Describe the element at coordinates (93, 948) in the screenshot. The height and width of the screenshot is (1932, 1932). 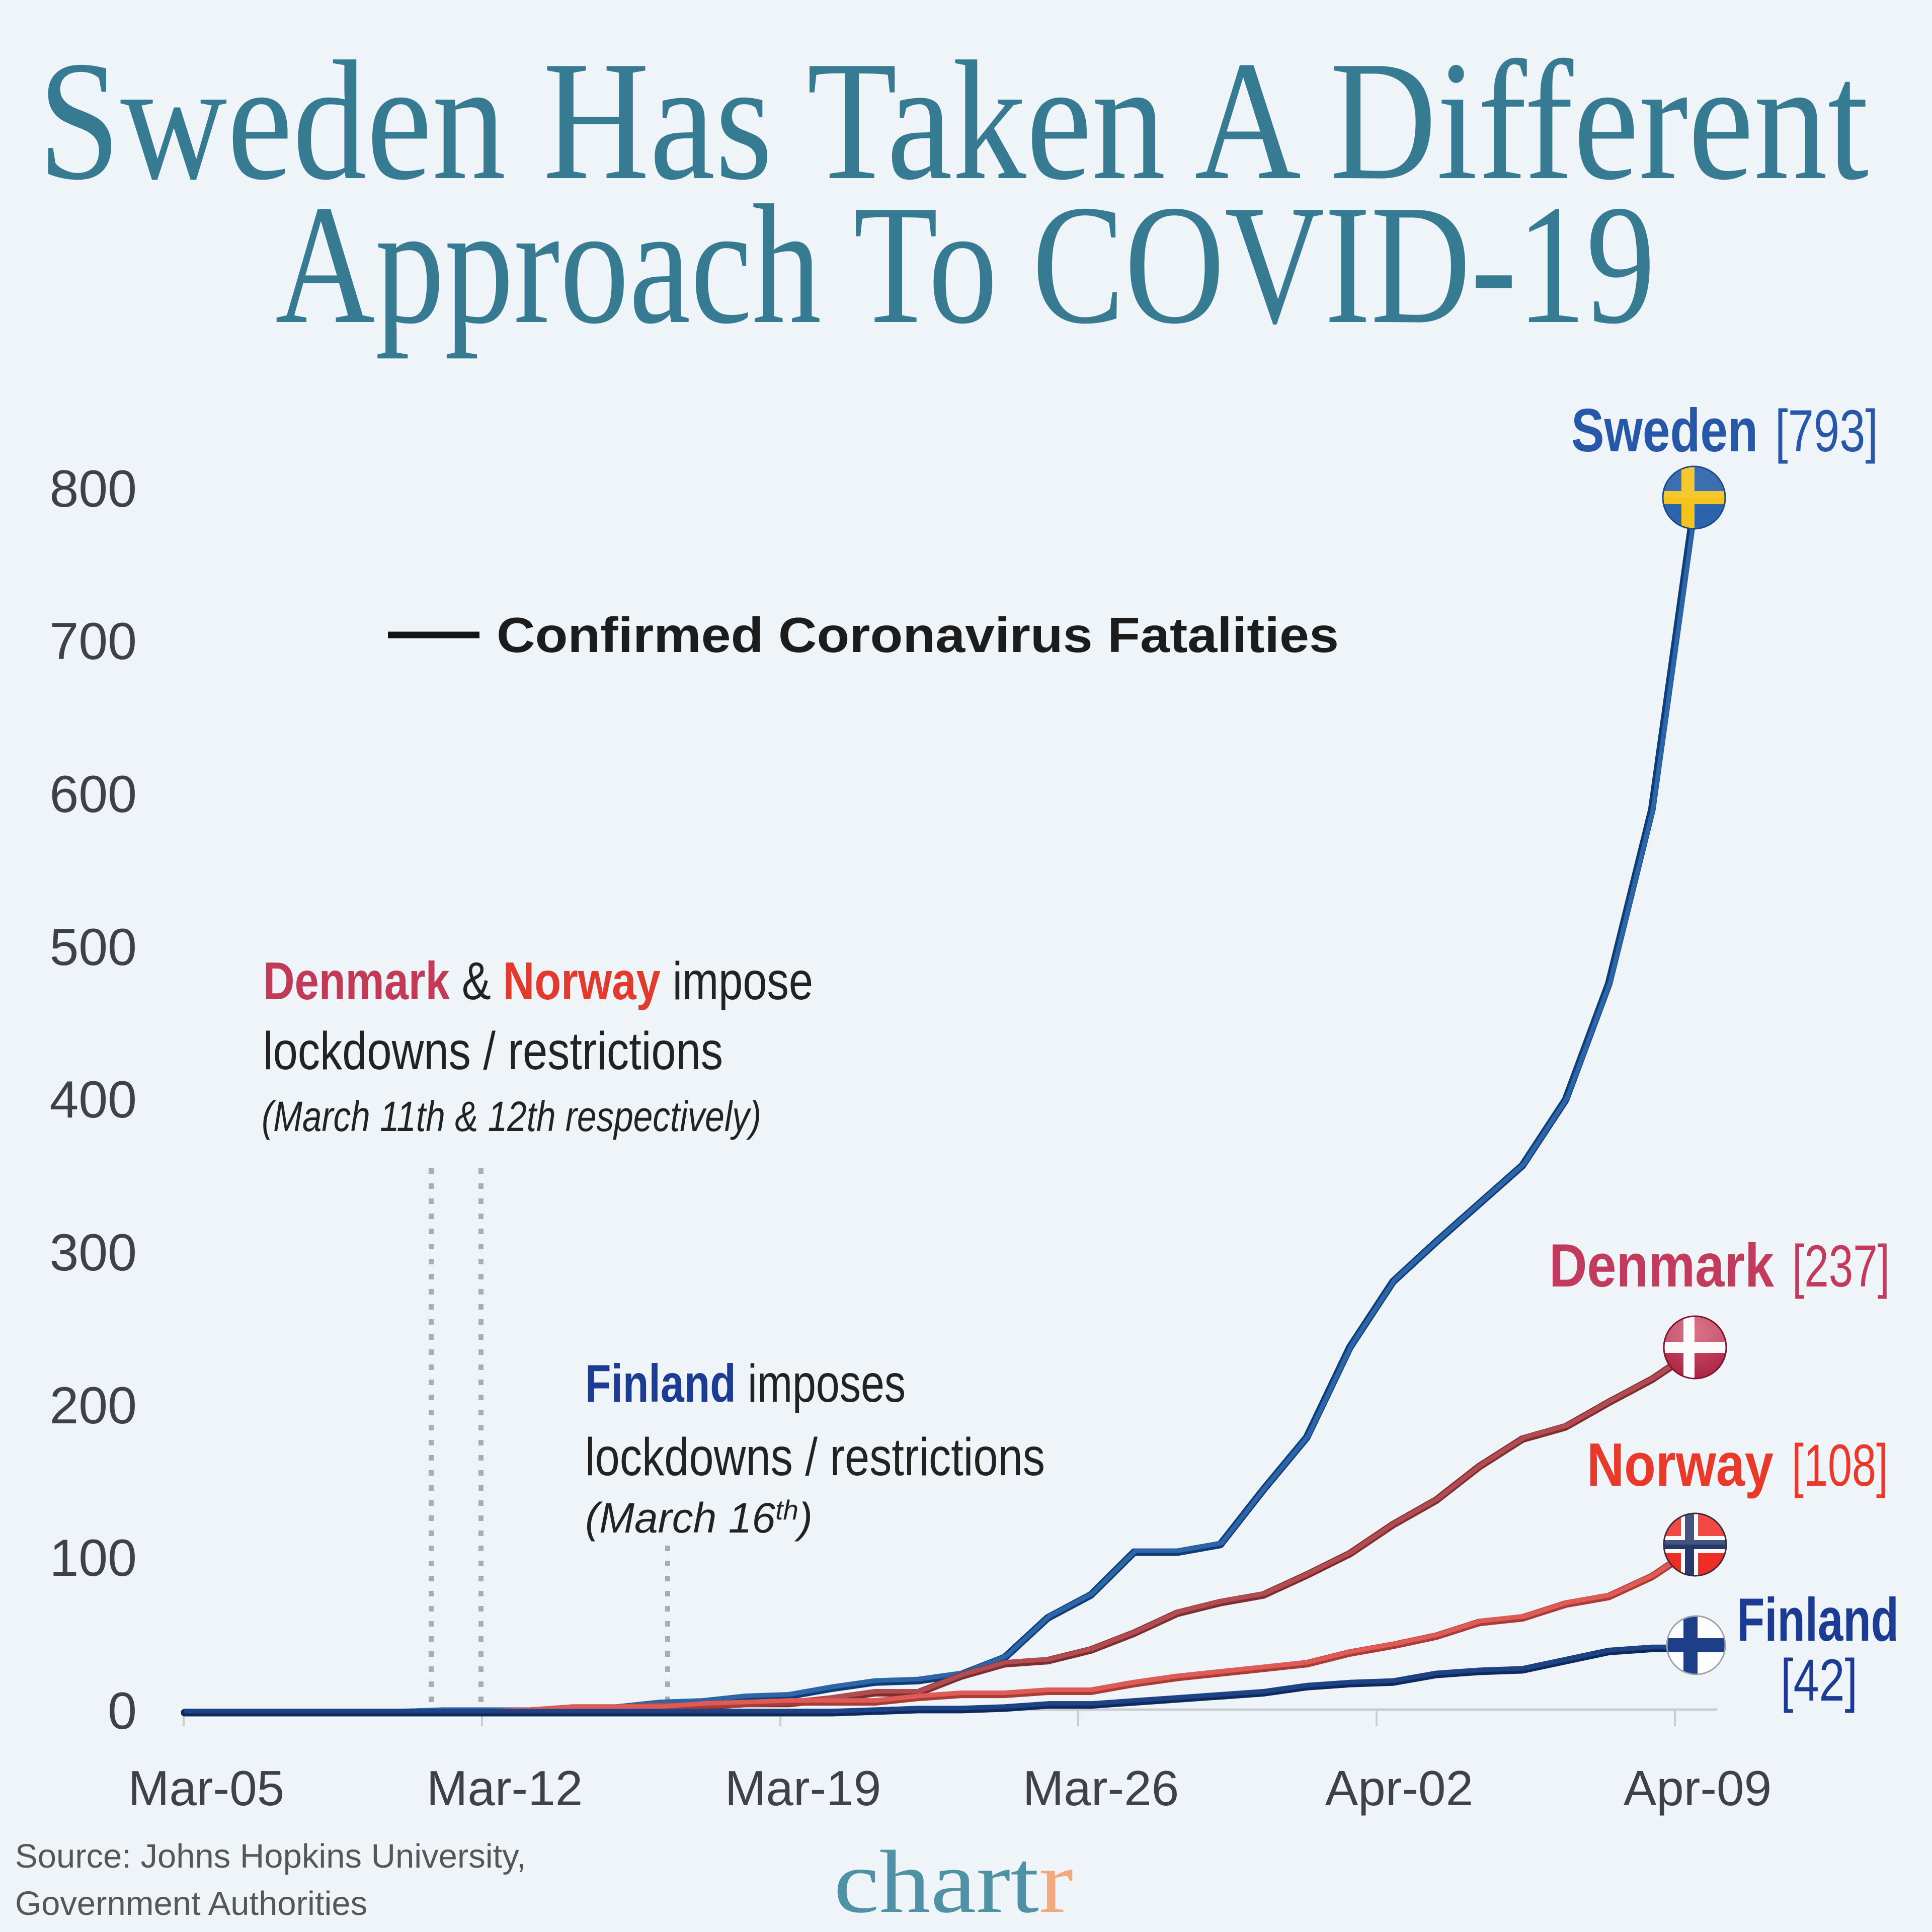
I see `svg-text: 500` at that location.